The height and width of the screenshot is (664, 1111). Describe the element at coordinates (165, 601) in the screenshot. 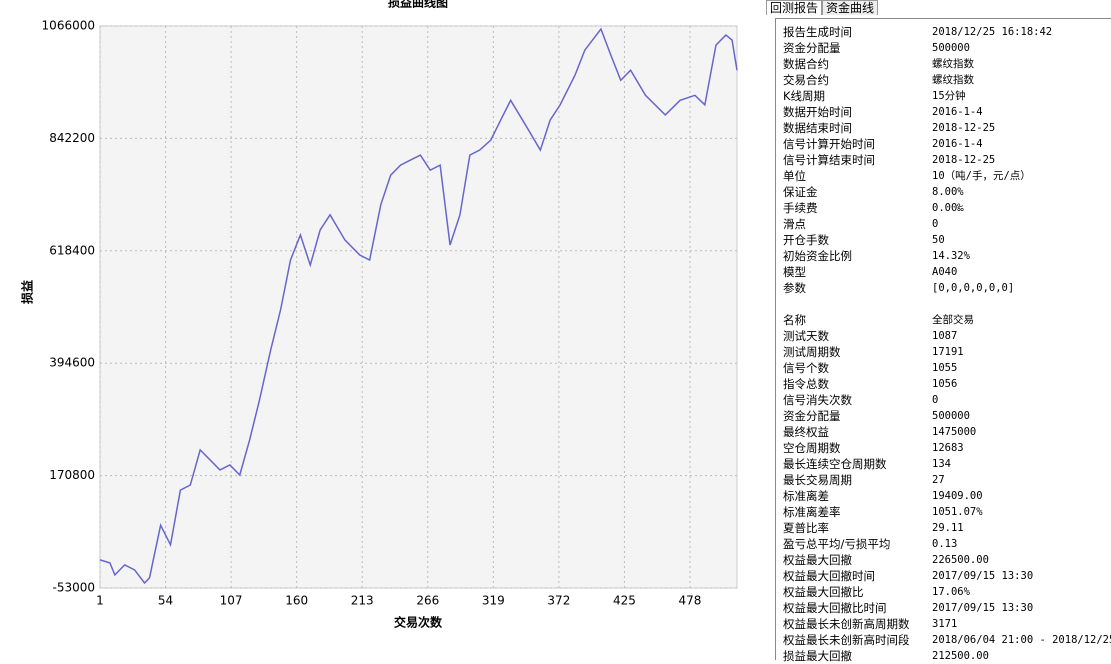

I see `x-tick-label: 54` at that location.